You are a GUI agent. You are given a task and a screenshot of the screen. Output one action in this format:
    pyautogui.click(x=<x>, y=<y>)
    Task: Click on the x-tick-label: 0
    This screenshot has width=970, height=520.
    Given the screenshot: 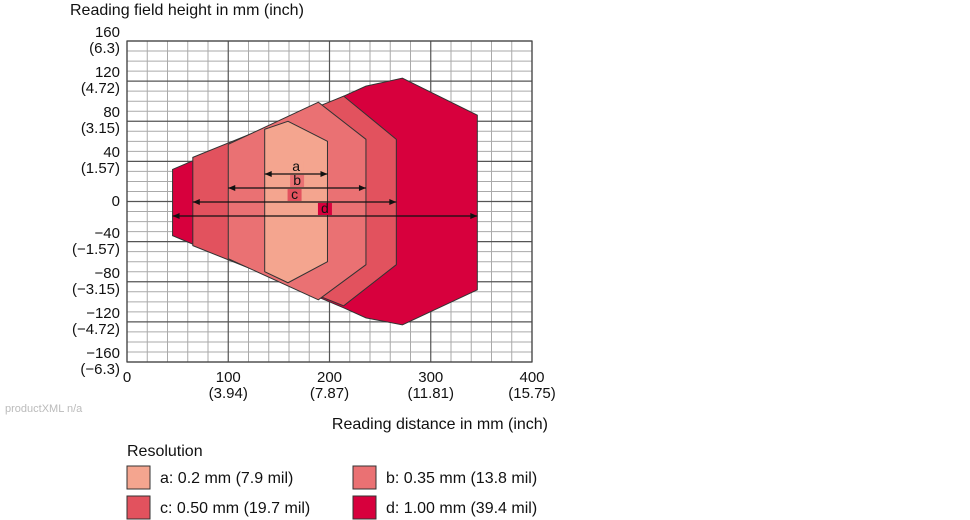 What is the action you would take?
    pyautogui.click(x=127, y=377)
    